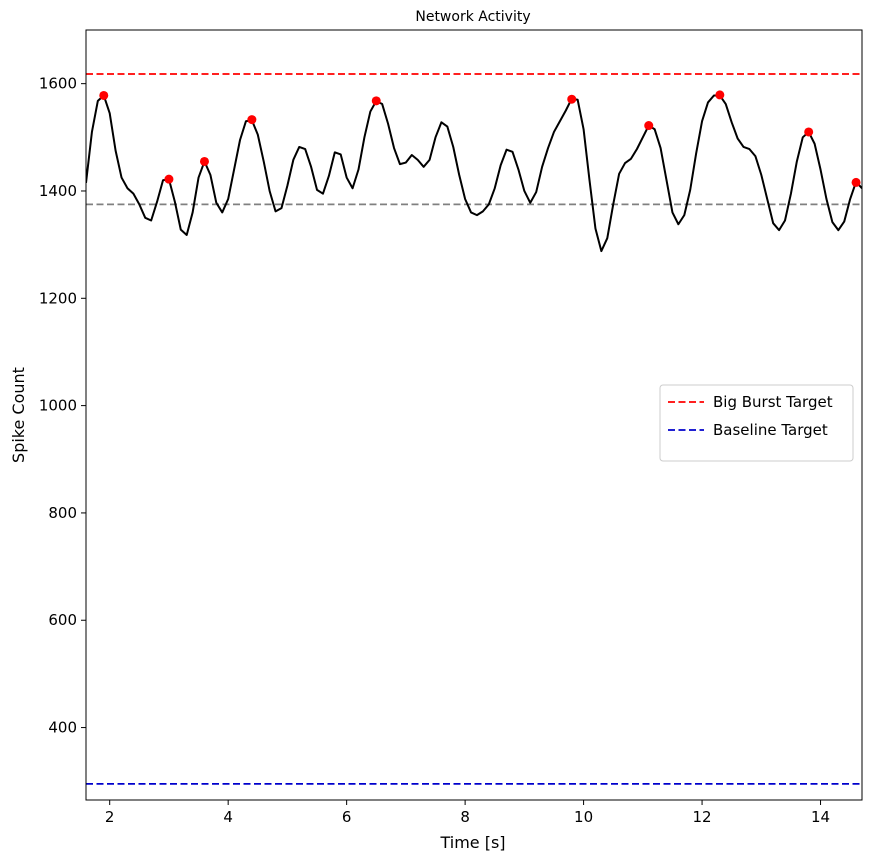 The image size is (870, 866). What do you see at coordinates (583, 817) in the screenshot?
I see `x-tick-label: 10` at bounding box center [583, 817].